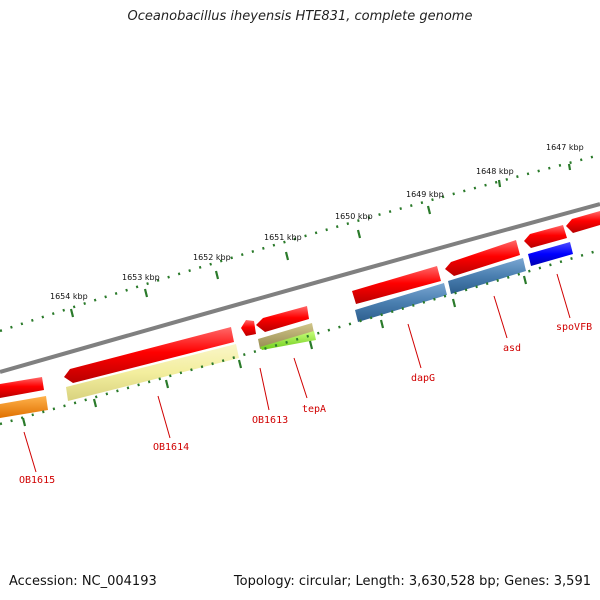 Image resolution: width=600 pixels, height=600 pixels. I want to click on bar-olive, so click(286, 336).